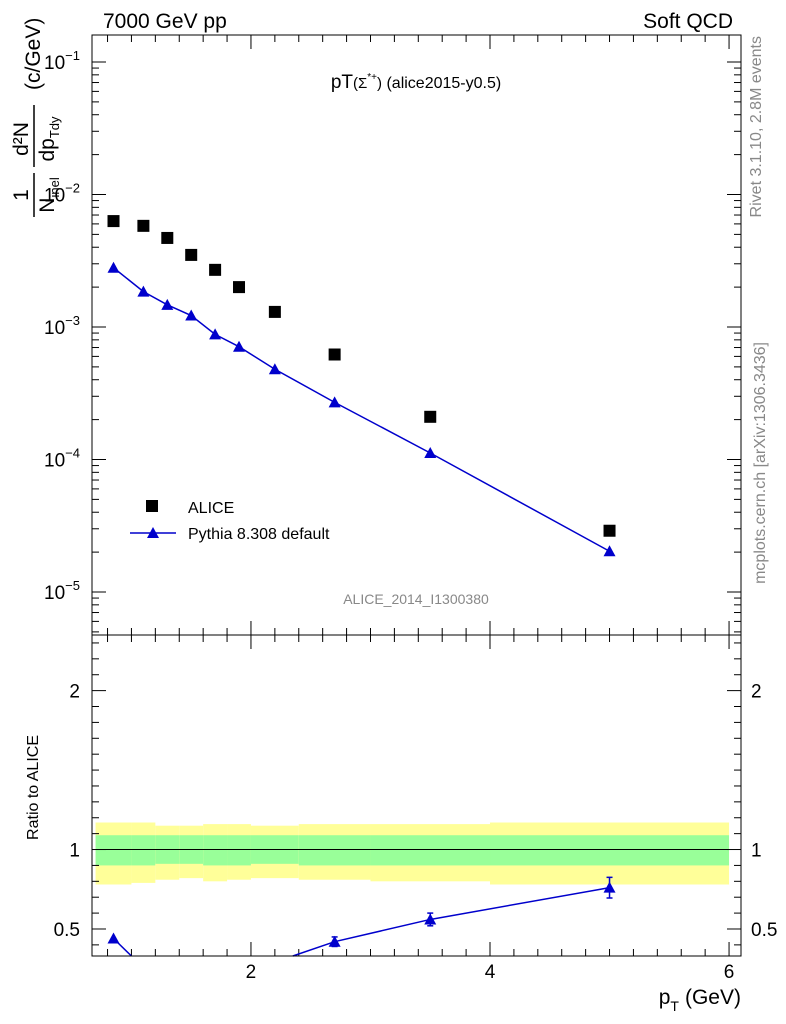 Image resolution: width=786 pixels, height=1024 pixels. I want to click on ylabel-dp: dp, so click(47, 149).